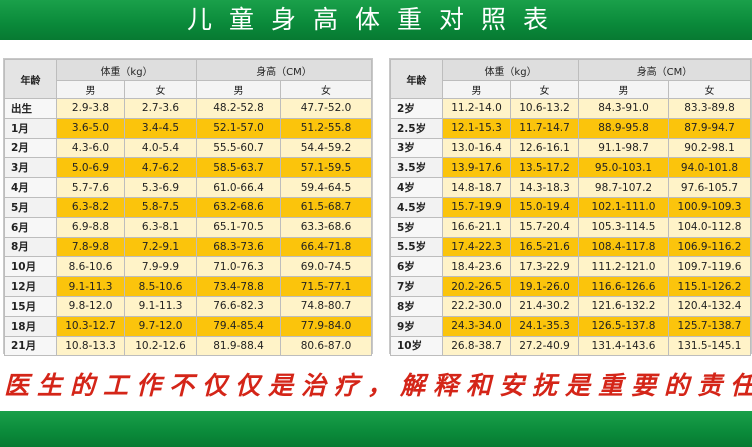  Describe the element at coordinates (544, 267) in the screenshot. I see `weight-female-cell: 17.3-22.9` at that location.